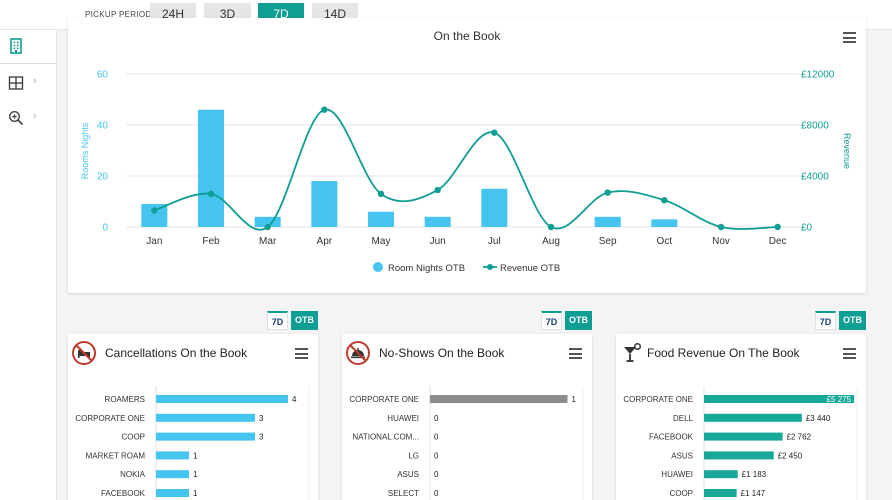 Image resolution: width=892 pixels, height=500 pixels. Describe the element at coordinates (378, 267) in the screenshot. I see `legend-marker-room-nights` at that location.